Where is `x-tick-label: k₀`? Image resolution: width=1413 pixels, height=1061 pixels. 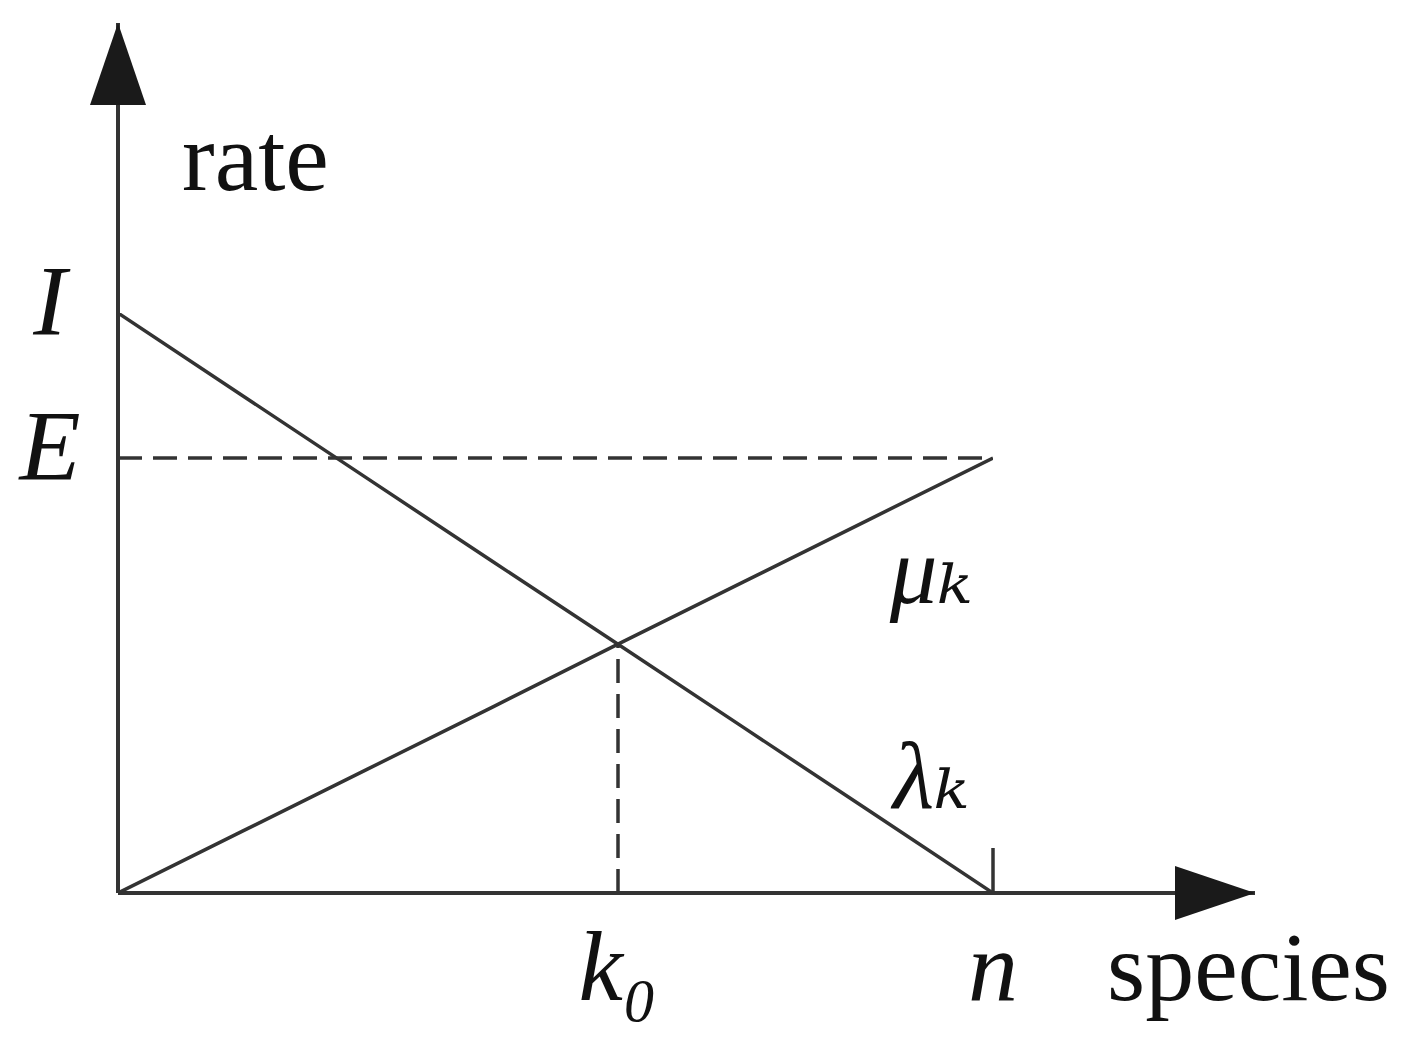 x-tick-label: k₀ is located at coordinates (618, 966).